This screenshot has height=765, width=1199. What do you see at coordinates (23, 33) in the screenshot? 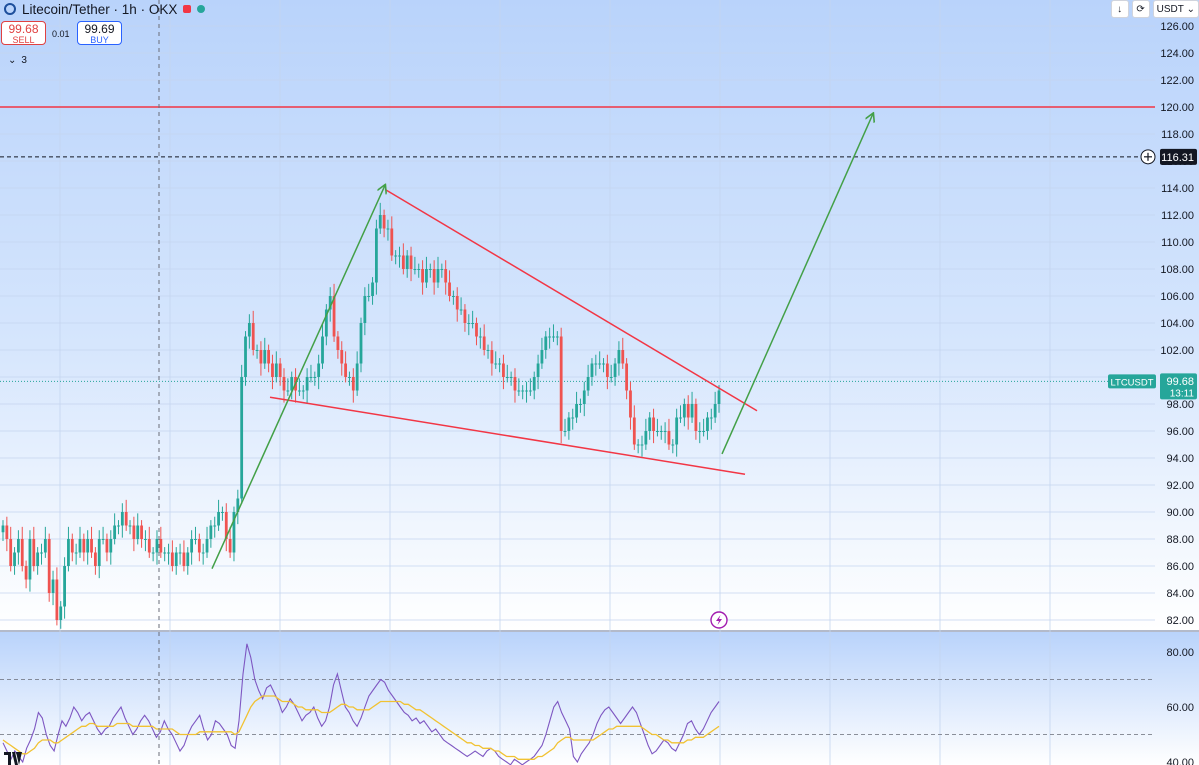
I see `sell-button: 99.68 SELL` at bounding box center [23, 33].